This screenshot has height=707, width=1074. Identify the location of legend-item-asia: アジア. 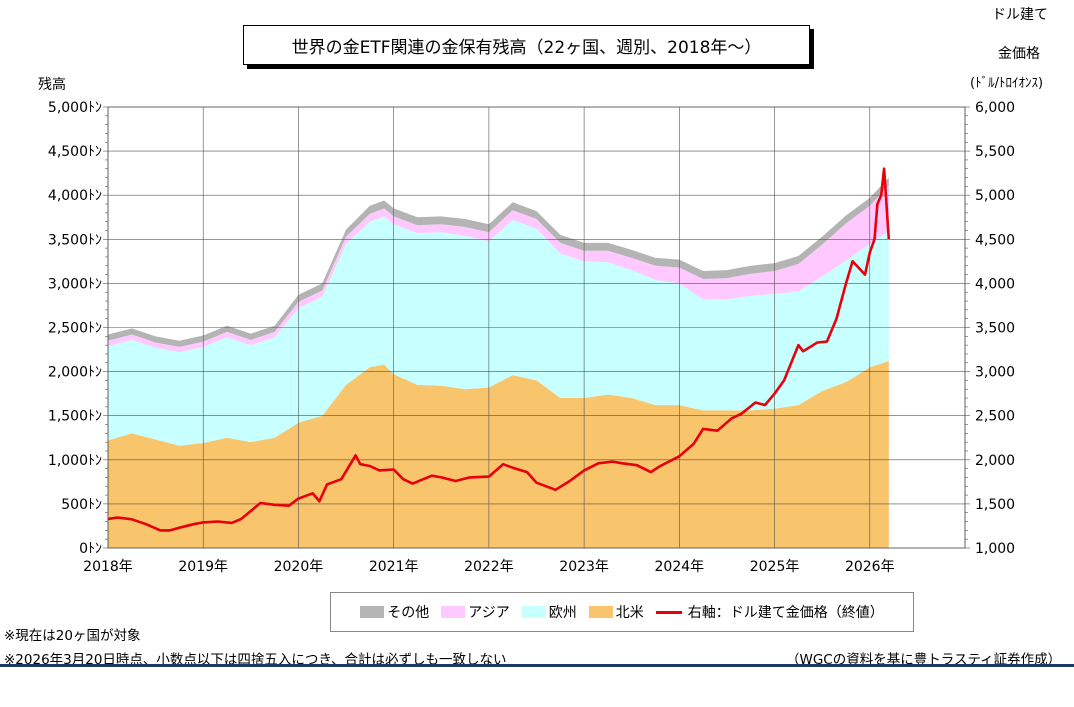
(475, 612).